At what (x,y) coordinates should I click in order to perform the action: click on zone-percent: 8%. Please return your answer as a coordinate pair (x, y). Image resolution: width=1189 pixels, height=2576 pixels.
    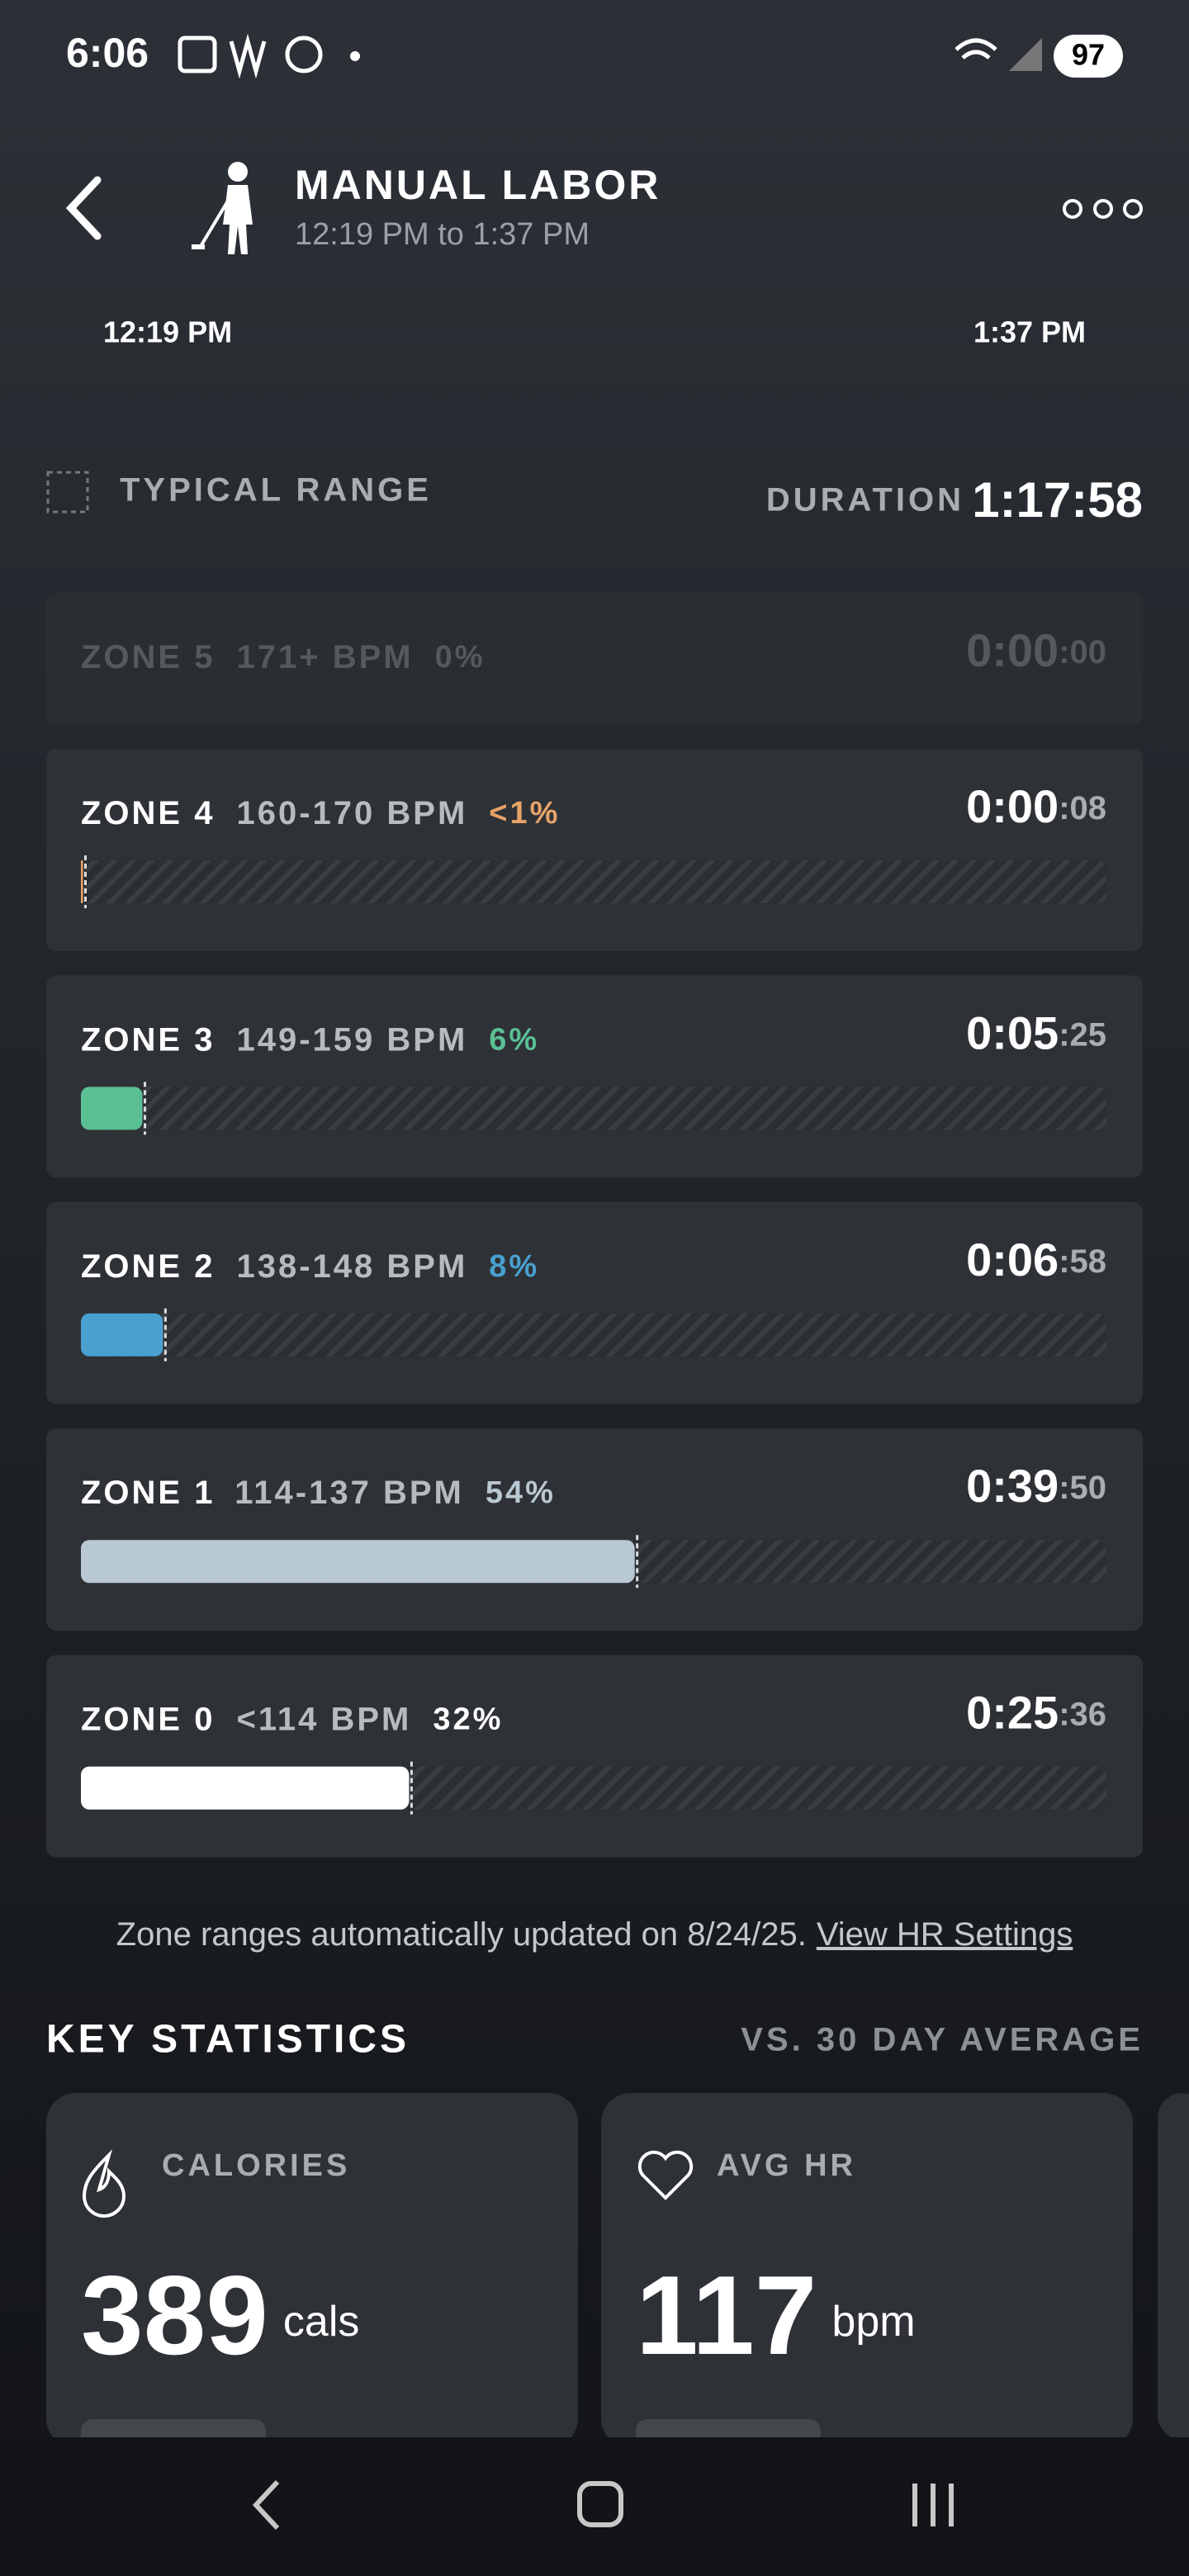
    Looking at the image, I should click on (514, 1266).